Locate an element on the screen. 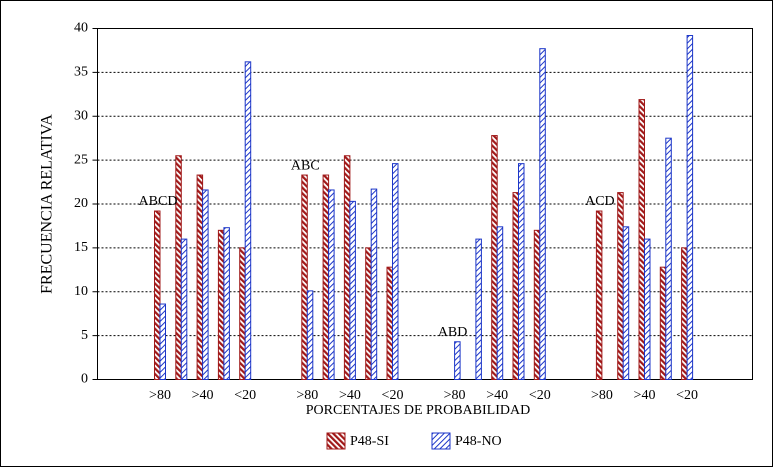 The height and width of the screenshot is (467, 773). y-tick-label: 20 is located at coordinates (81, 203).